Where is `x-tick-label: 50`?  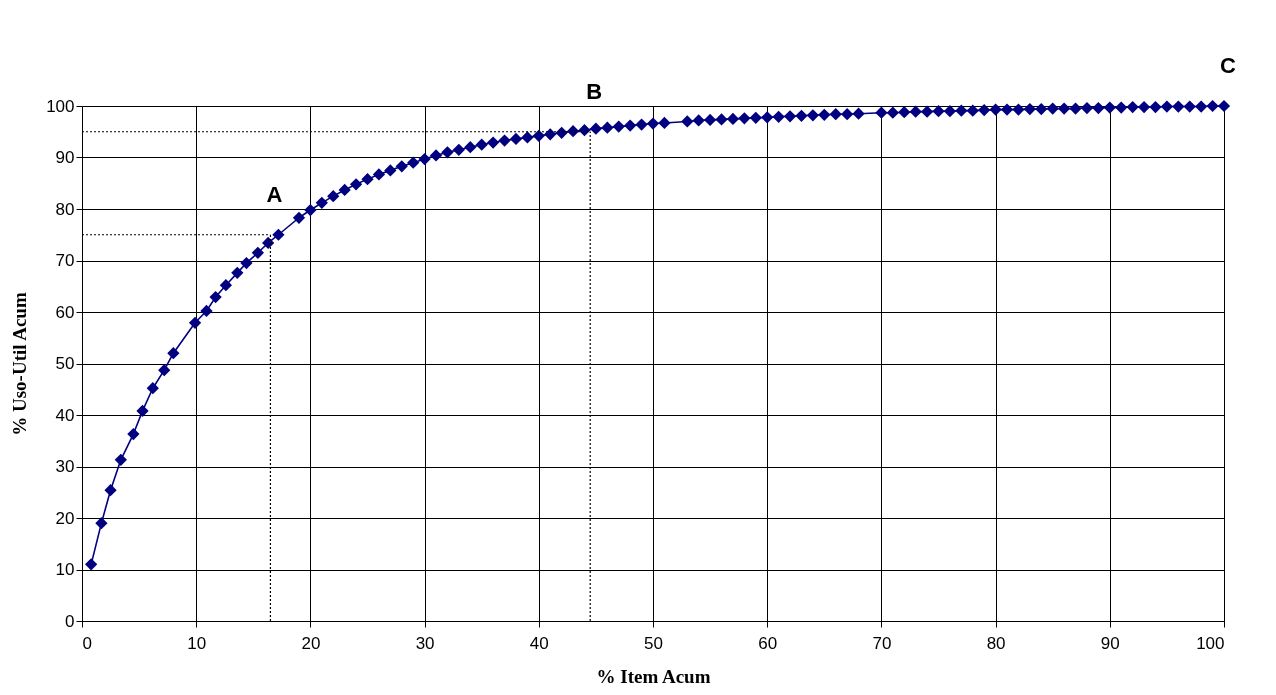 x-tick-label: 50 is located at coordinates (653, 643).